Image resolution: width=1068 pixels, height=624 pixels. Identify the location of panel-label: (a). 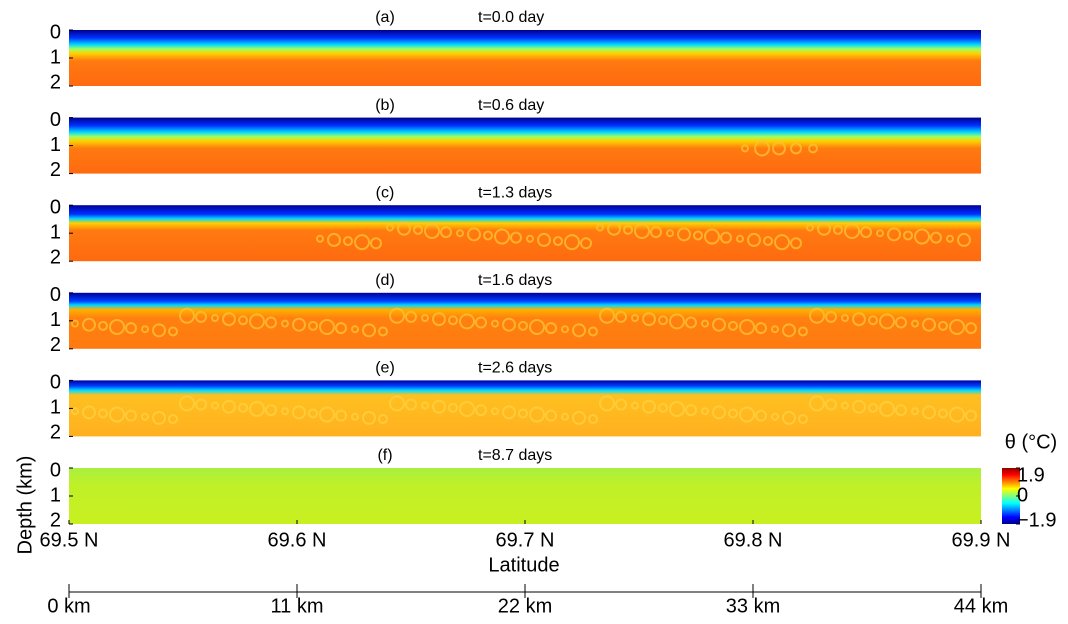
(385, 17).